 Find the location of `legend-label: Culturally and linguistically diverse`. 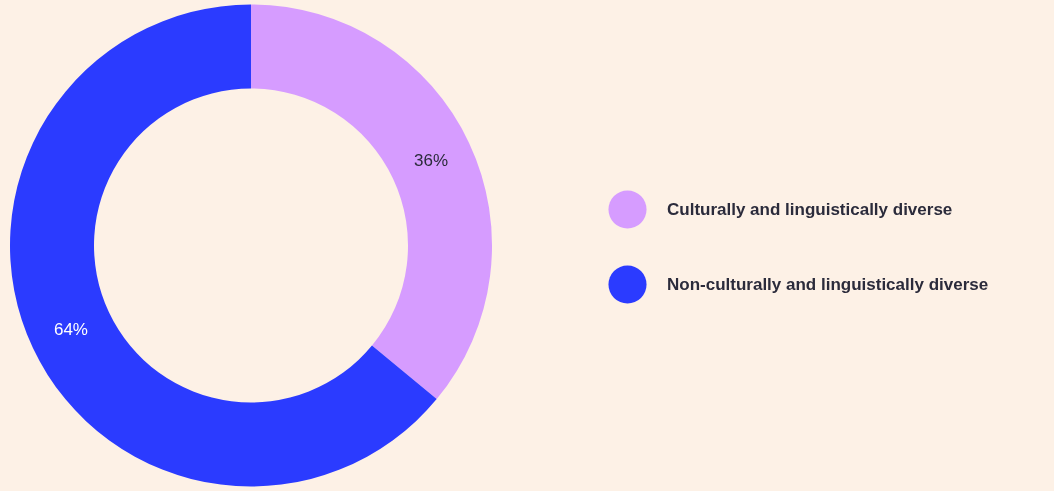

legend-label: Culturally and linguistically diverse is located at coordinates (810, 209).